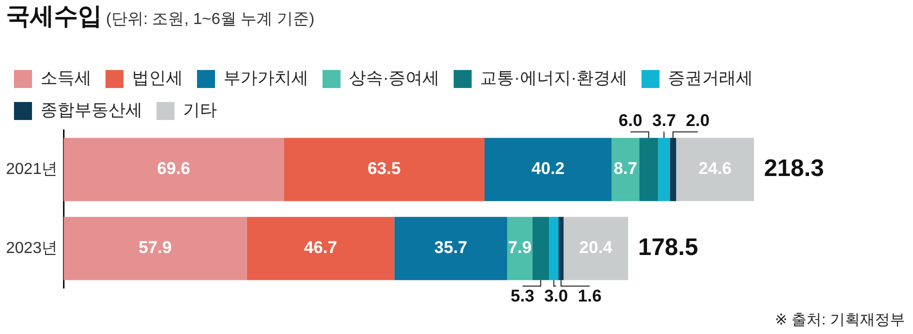  I want to click on data-label: 63.5, so click(384, 168).